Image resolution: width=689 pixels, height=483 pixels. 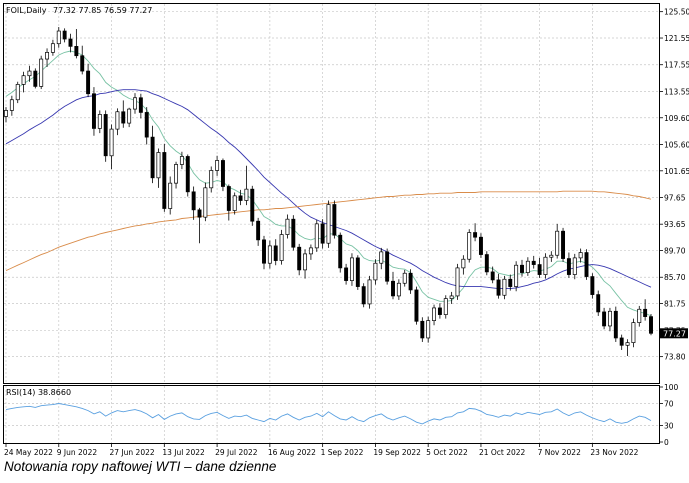 What do you see at coordinates (77, 452) in the screenshot?
I see `time-tick-label: 9 Jun 2022` at bounding box center [77, 452].